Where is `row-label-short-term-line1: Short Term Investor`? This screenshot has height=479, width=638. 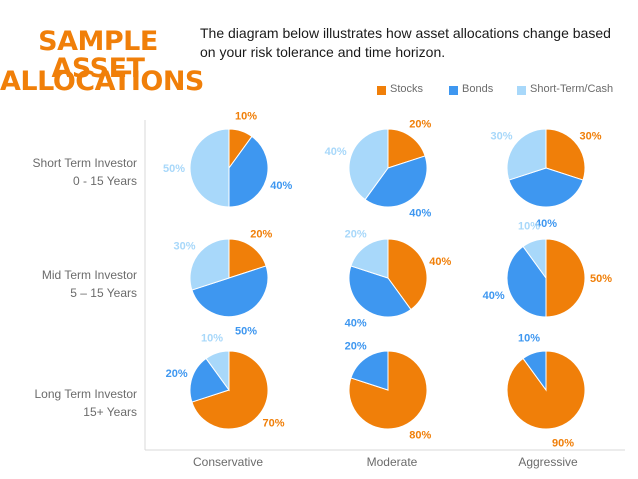
row-label-short-term-line1: Short Term Investor is located at coordinates (84, 163).